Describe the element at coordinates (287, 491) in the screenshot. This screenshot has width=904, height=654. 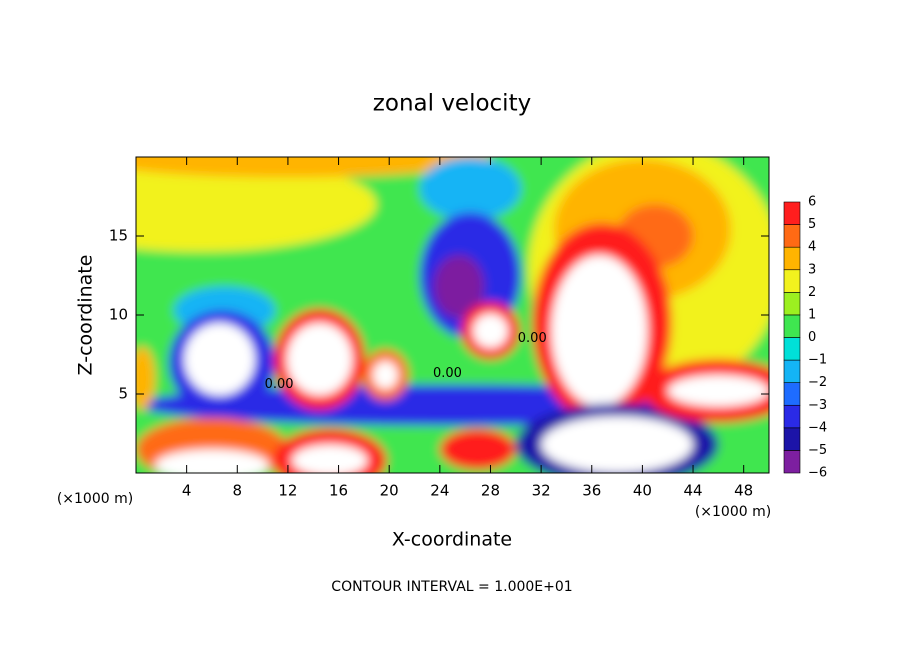
I see `x-tick-label: 12` at that location.